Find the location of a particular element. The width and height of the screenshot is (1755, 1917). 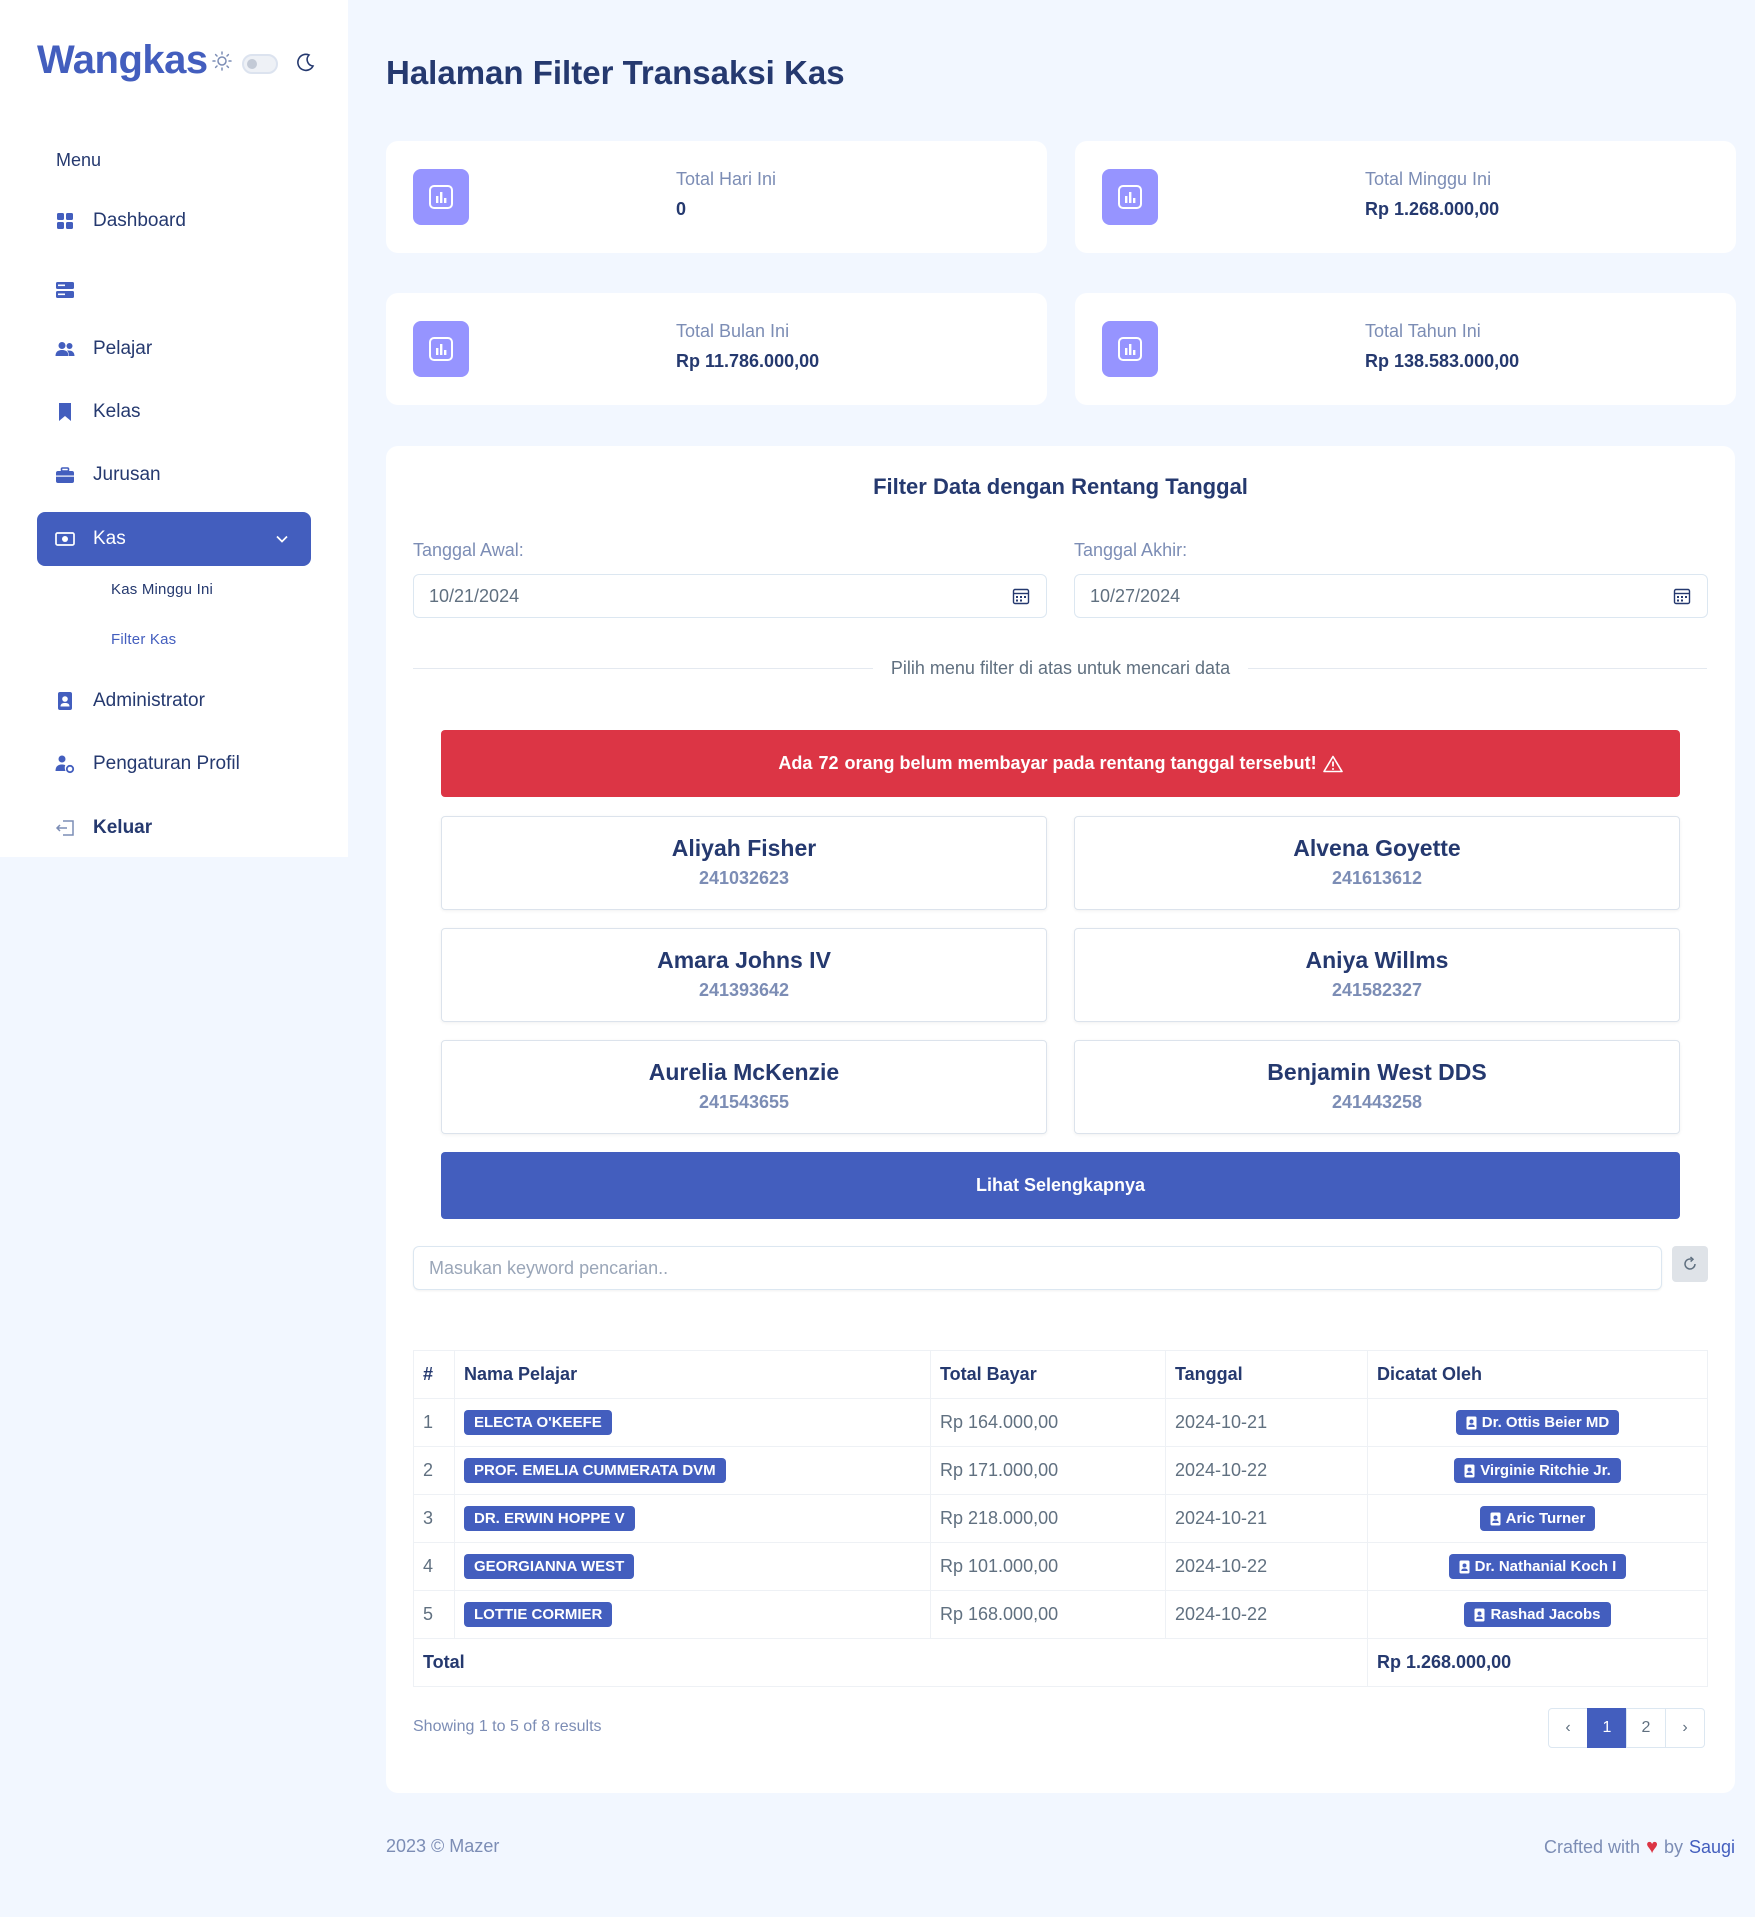

sidebar-item-jurusan: Jurusan is located at coordinates (174, 475).